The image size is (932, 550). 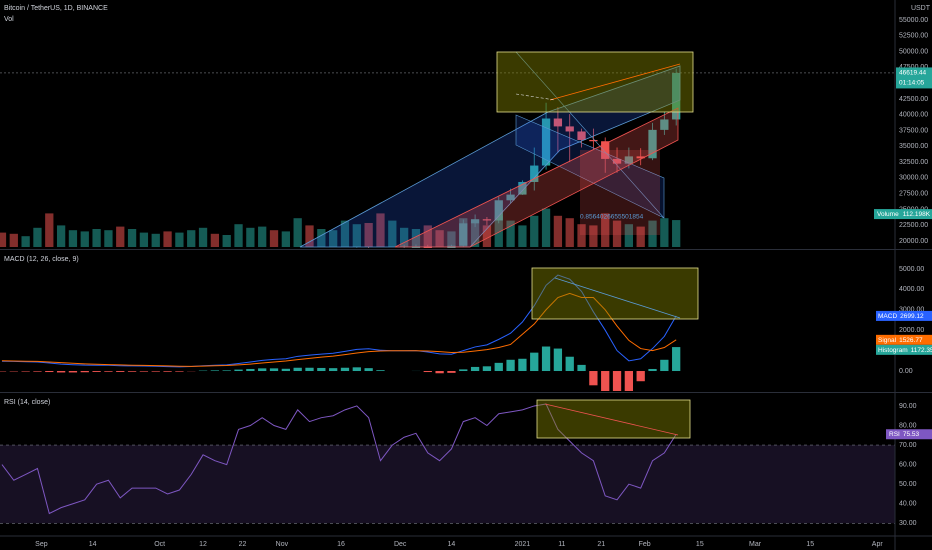 What do you see at coordinates (913, 115) in the screenshot?
I see `y-tick-label: 40000.00` at bounding box center [913, 115].